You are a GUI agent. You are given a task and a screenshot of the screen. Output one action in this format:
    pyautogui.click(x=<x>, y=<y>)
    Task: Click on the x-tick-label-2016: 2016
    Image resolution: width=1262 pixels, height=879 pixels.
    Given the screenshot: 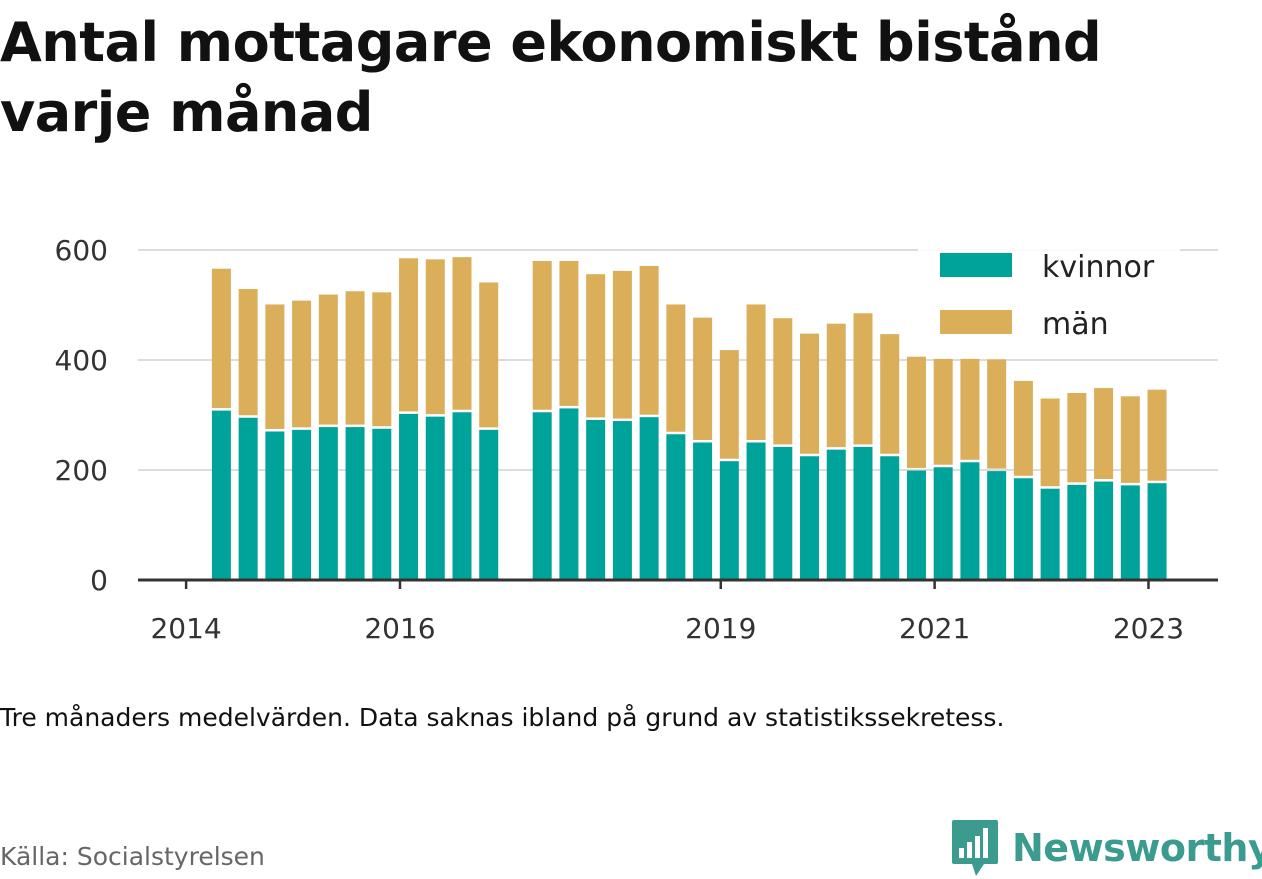 What is the action you would take?
    pyautogui.click(x=399, y=628)
    